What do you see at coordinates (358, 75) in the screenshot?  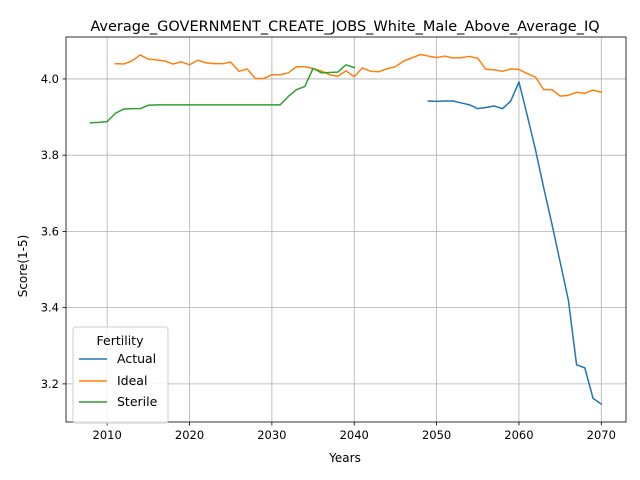 I see `series-line-ideal` at bounding box center [358, 75].